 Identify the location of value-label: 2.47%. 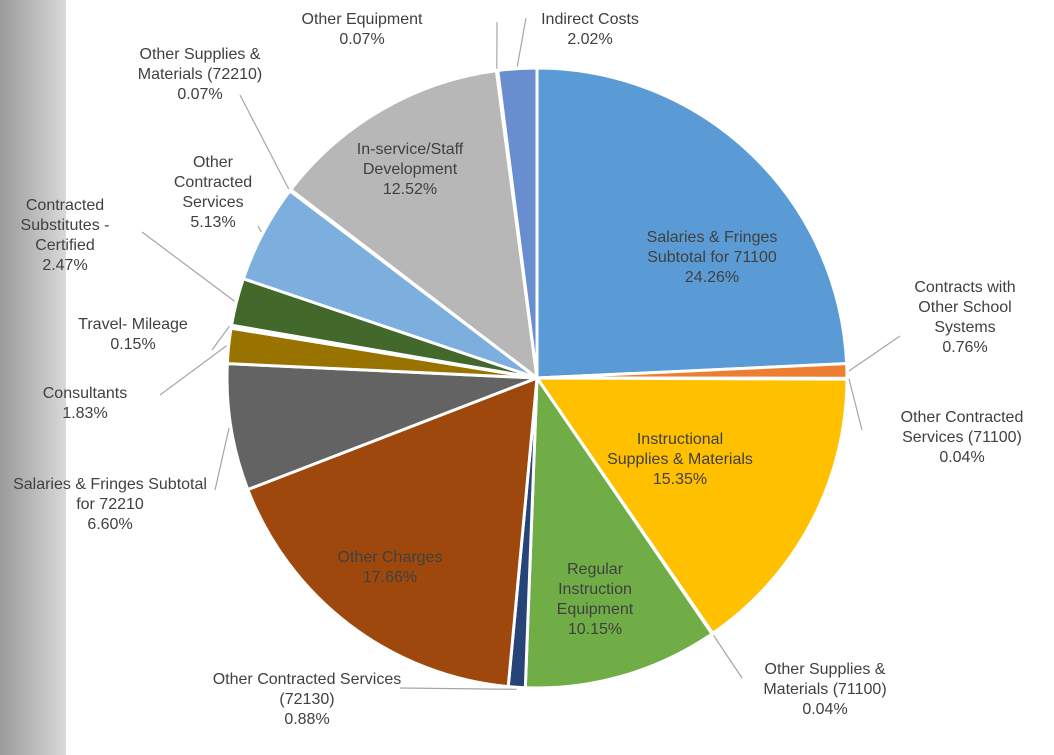
(65, 265).